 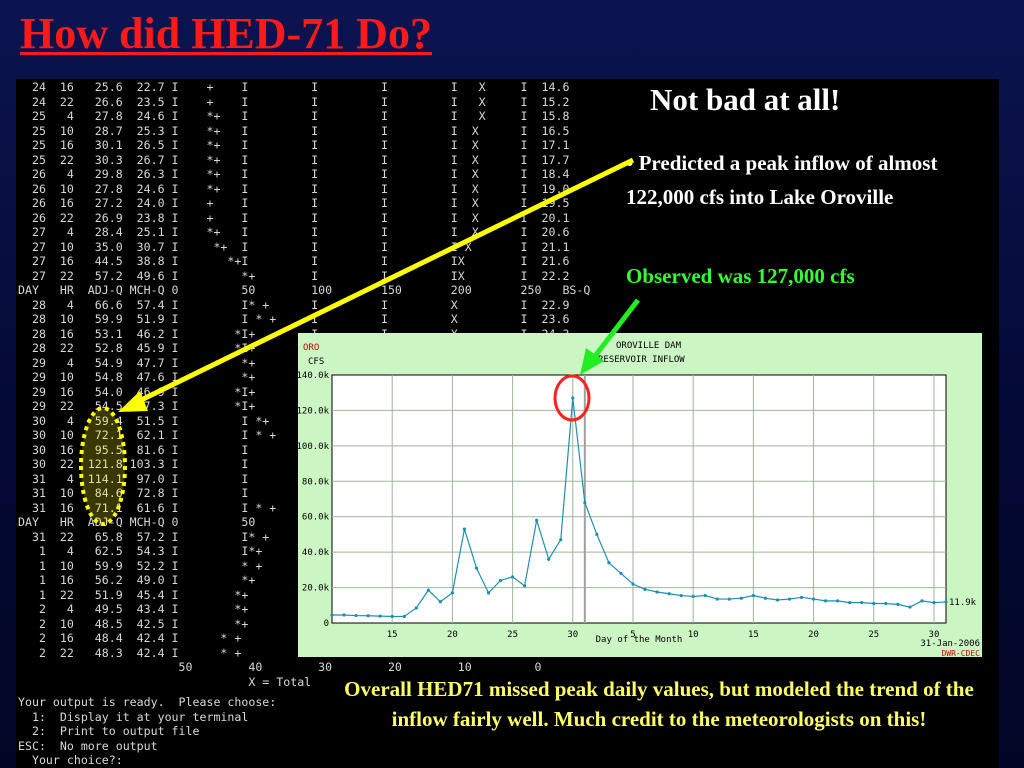 What do you see at coordinates (740, 276) in the screenshot?
I see `observed-text: Observed was 127,000 cfs` at bounding box center [740, 276].